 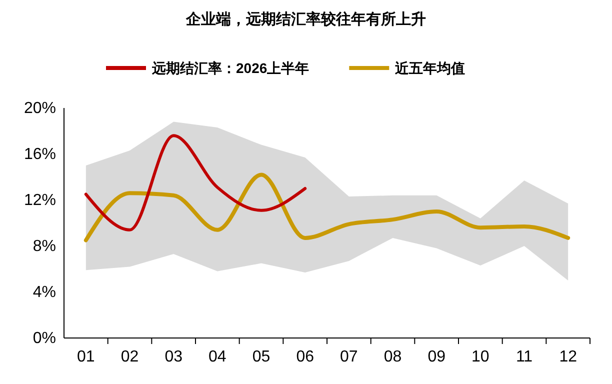 I want to click on legend-label: 近五年均值, so click(x=430, y=68).